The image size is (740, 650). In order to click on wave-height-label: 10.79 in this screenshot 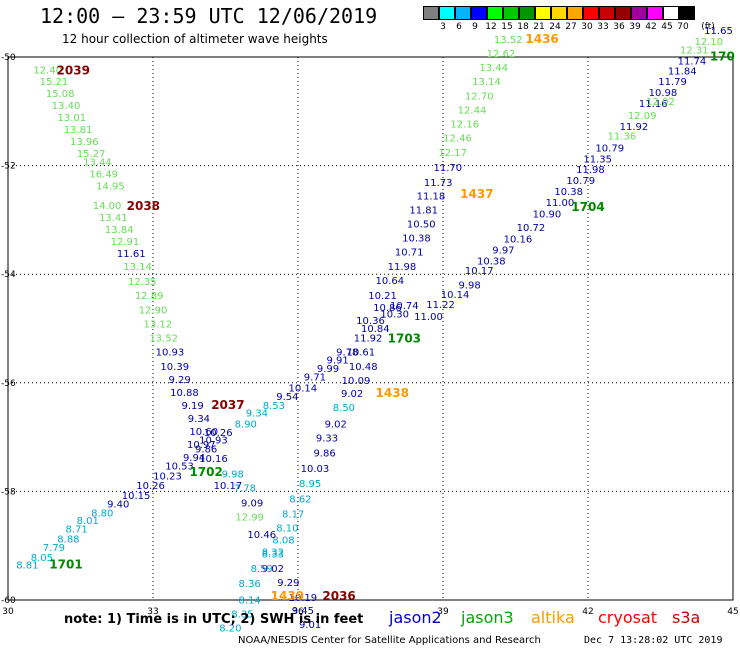, I will do `click(609, 148)`.